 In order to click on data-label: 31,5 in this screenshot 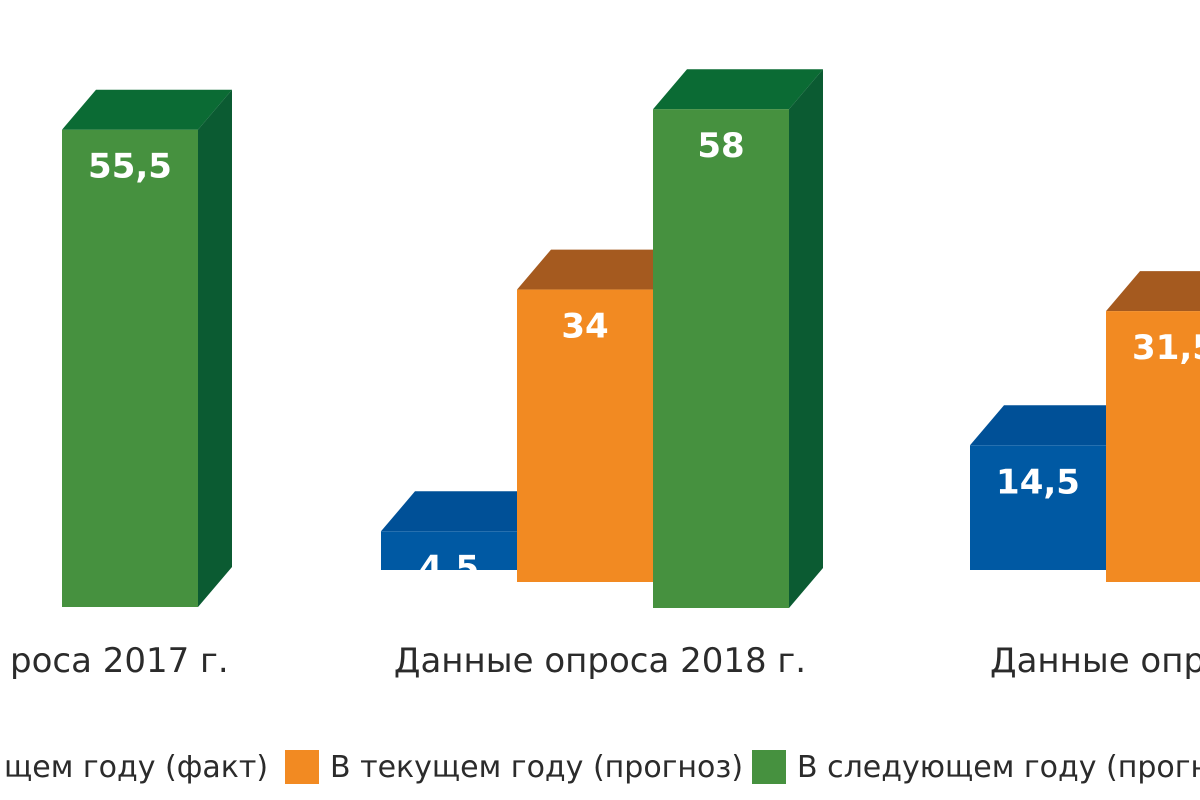, I will do `click(1166, 348)`.